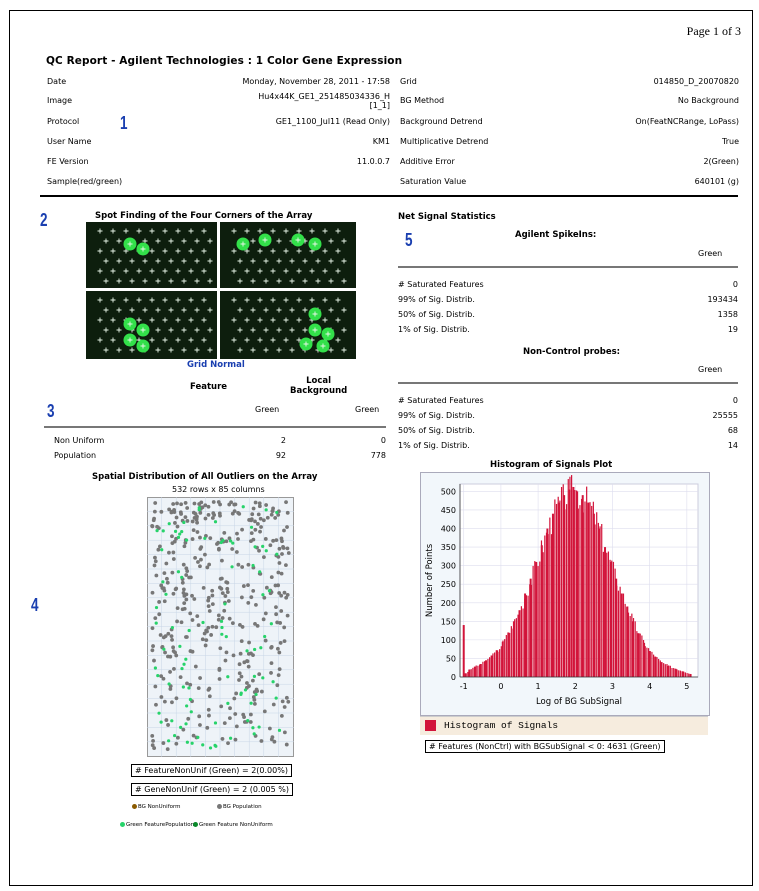  Describe the element at coordinates (732, 445) in the screenshot. I see `stat-value: 14` at that location.